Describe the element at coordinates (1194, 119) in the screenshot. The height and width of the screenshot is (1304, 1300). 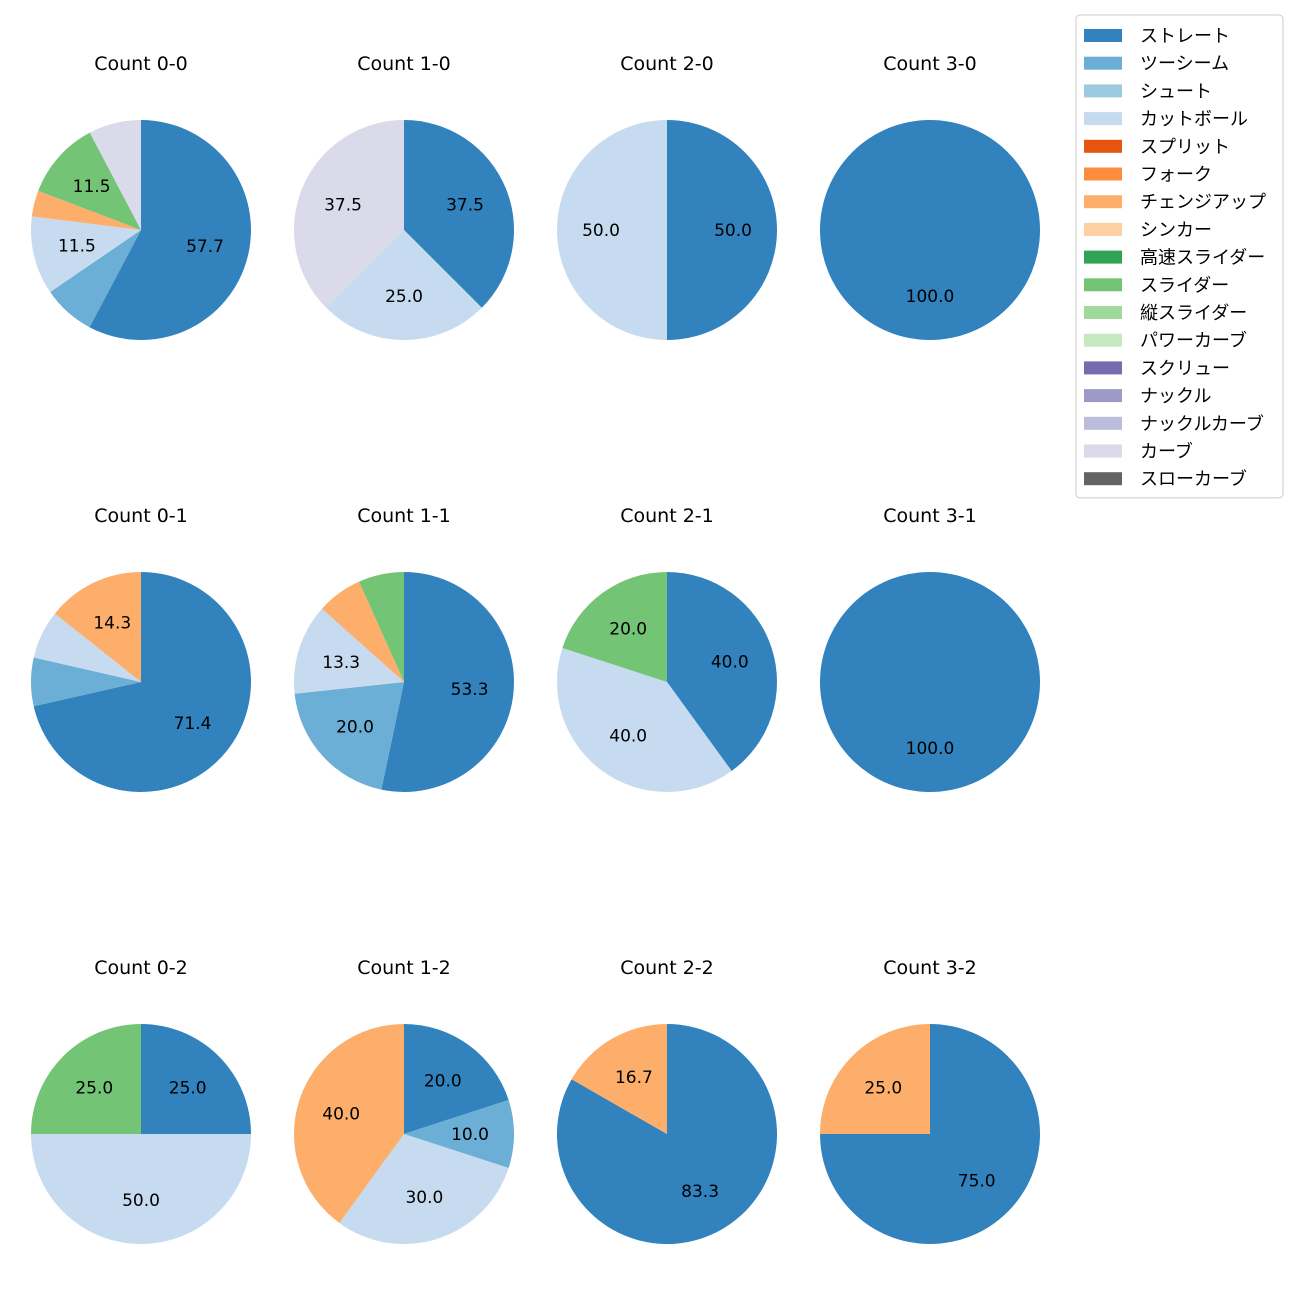
I see `legend-label: カットボール` at that location.